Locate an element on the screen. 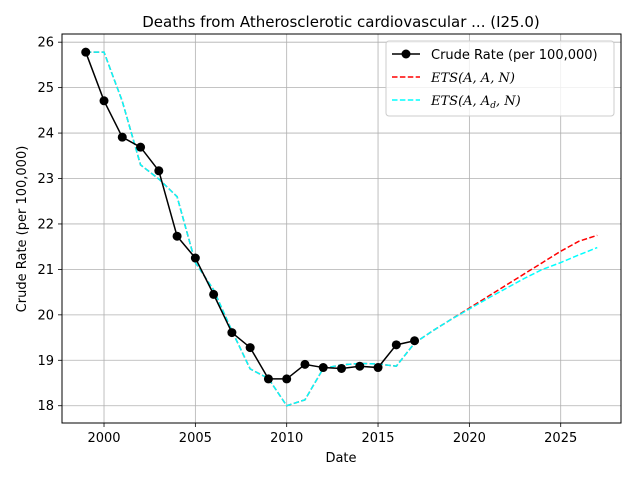 This screenshot has height=480, width=640. legend-label-ets-aan-args: (A, A, N) is located at coordinates (486, 78).